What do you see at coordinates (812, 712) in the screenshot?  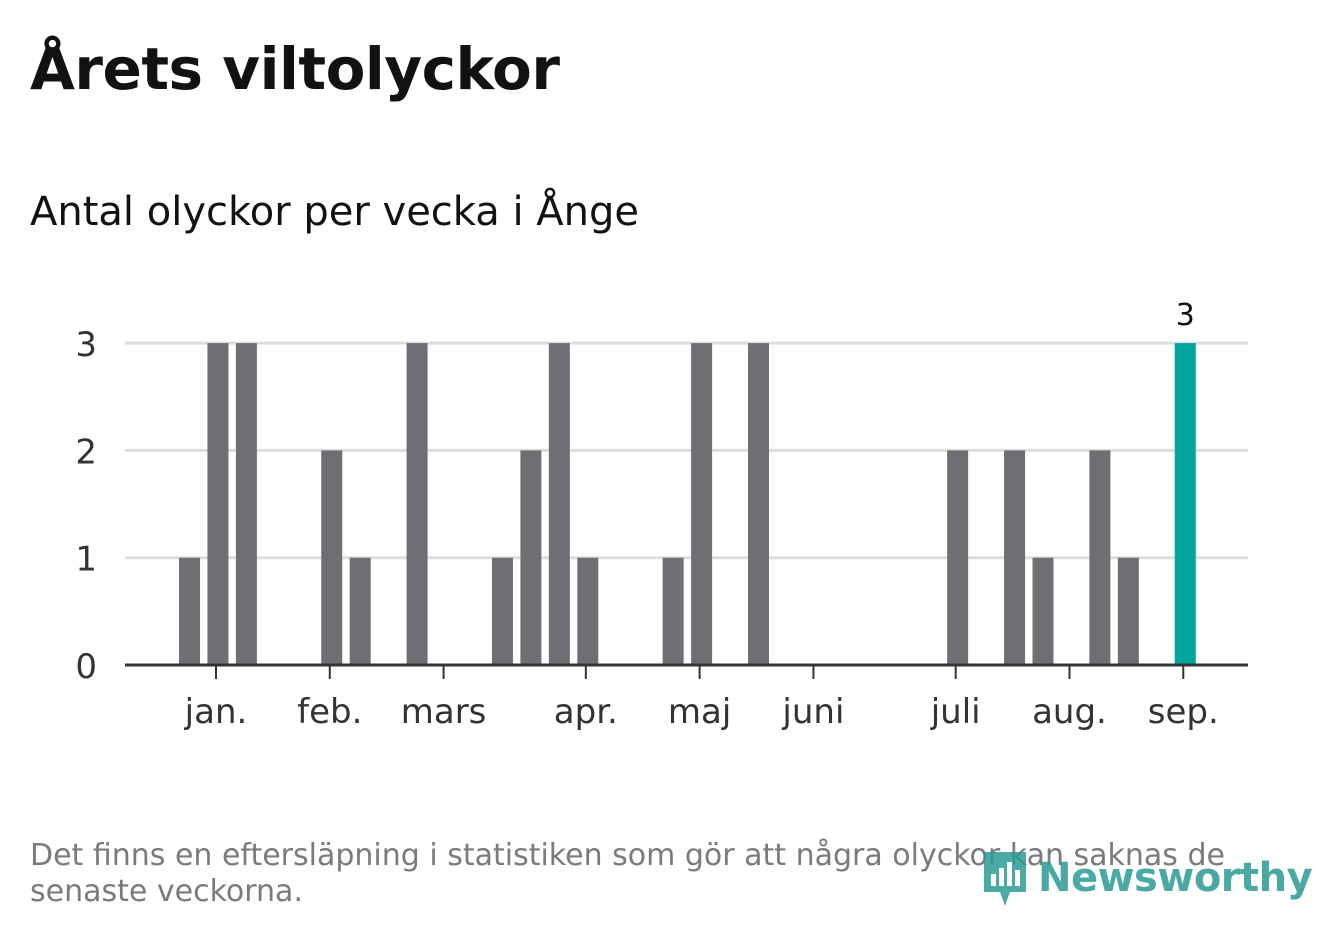 I see `x-tick-label: juni` at bounding box center [812, 712].